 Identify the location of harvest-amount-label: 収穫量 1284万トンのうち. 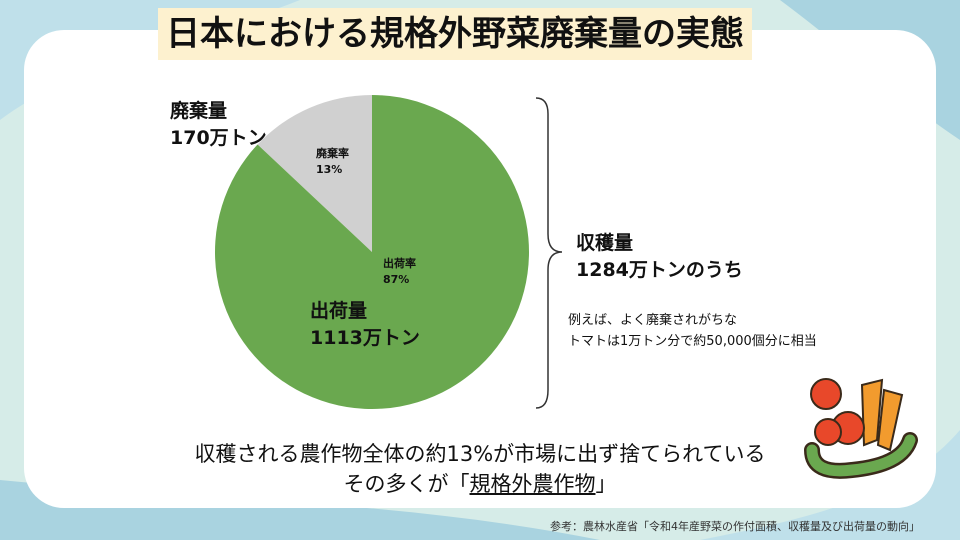
(659, 256).